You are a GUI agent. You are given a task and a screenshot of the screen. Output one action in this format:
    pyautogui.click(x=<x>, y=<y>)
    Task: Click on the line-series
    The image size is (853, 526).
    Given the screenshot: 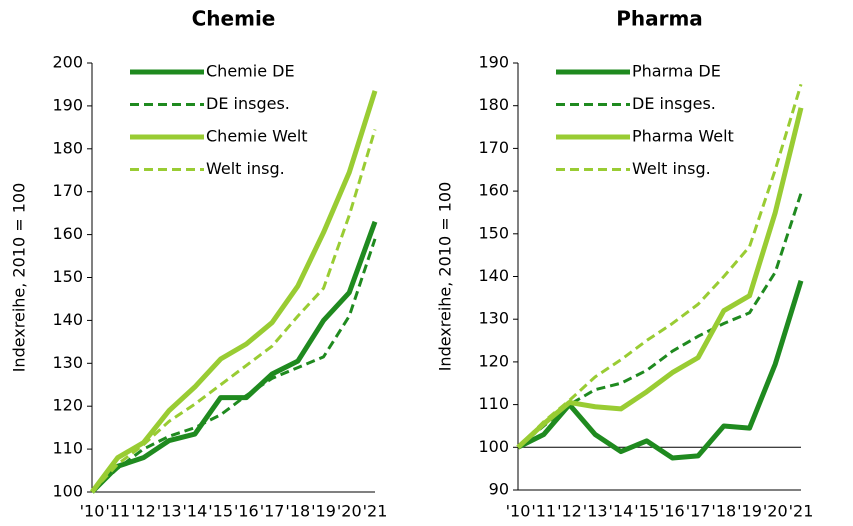 What is the action you would take?
    pyautogui.click(x=660, y=370)
    